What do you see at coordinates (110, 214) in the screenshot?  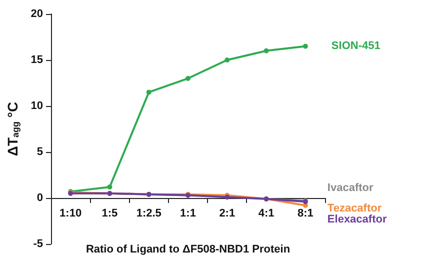 I see `x-tick-label: 1:5` at bounding box center [110, 214].